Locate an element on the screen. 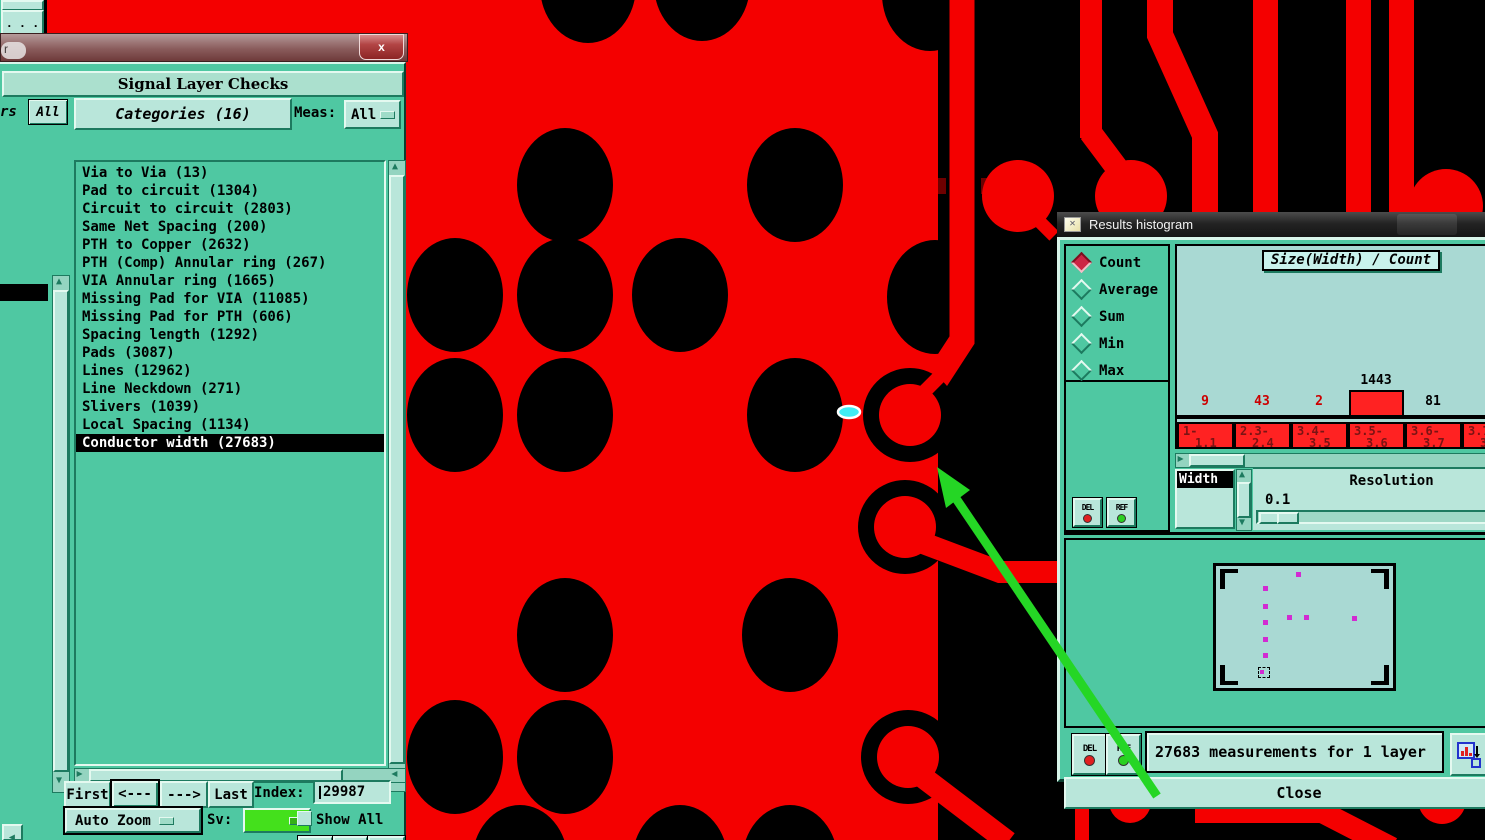 Image resolution: width=1485 pixels, height=840 pixels. preview-panel is located at coordinates (1274, 633).